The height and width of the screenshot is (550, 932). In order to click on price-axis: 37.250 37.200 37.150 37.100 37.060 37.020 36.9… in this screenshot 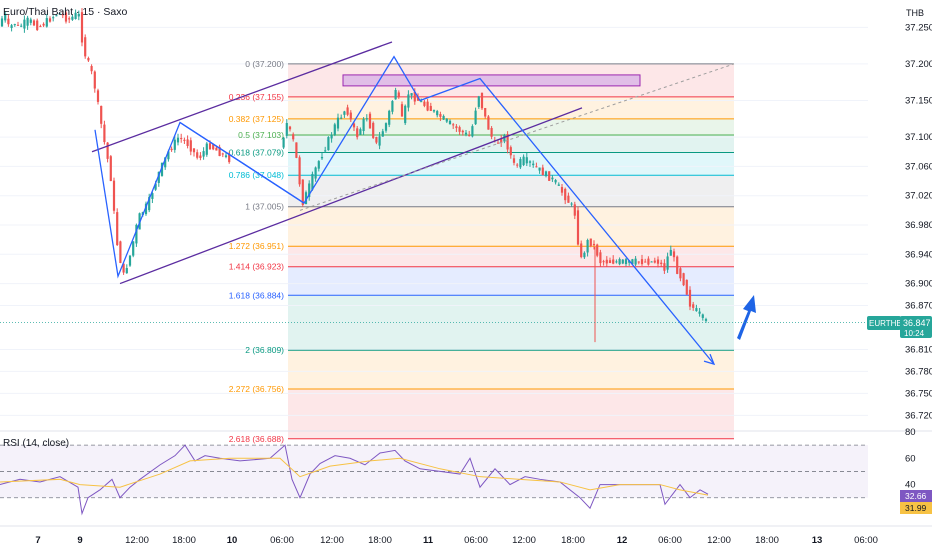, I will do `click(918, 221)`.